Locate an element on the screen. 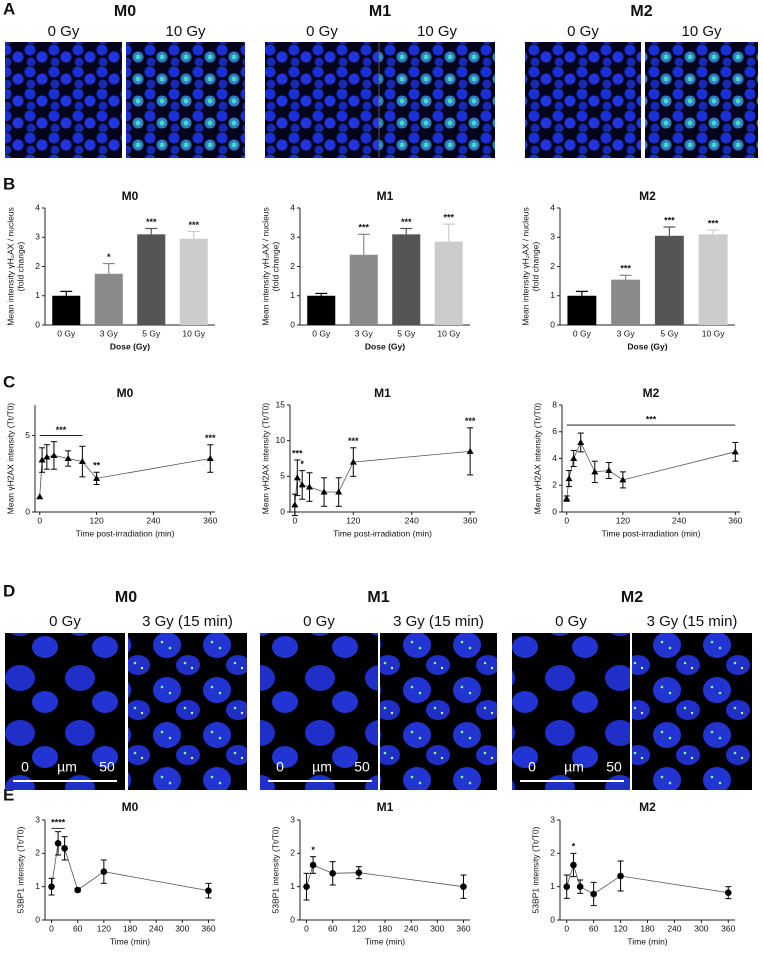 The image size is (763, 961). significance: * is located at coordinates (109, 257).